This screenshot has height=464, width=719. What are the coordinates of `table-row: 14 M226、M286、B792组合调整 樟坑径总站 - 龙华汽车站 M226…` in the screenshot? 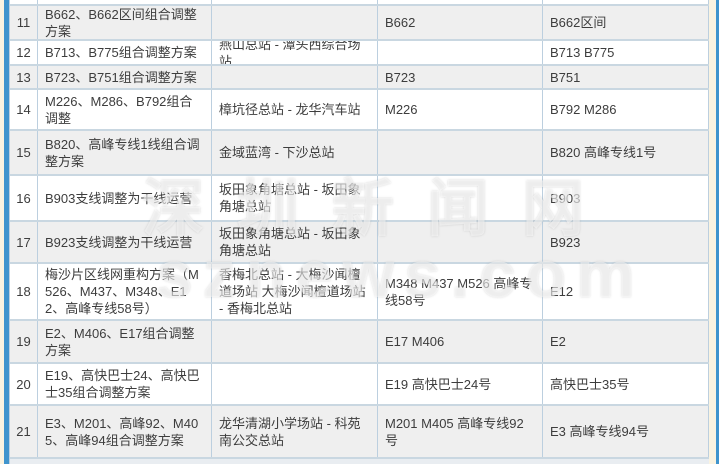 It's located at (359, 110).